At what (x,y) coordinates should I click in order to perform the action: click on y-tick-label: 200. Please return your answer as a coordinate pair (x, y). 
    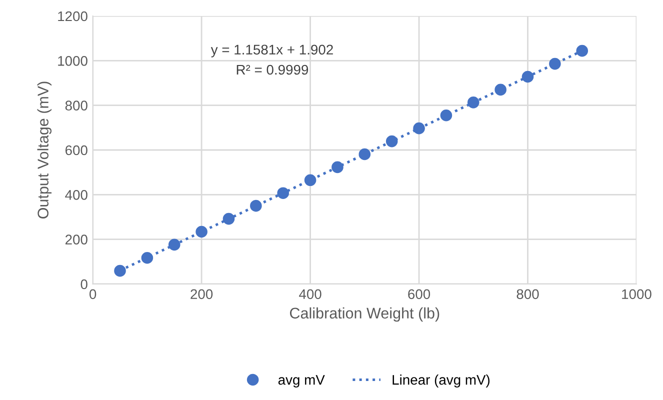
    Looking at the image, I should click on (76, 239).